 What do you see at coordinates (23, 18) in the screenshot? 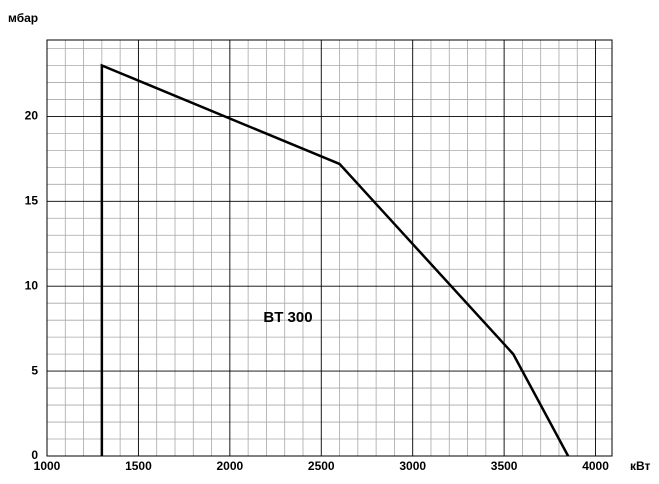
I see `y-axis-label: мбар` at bounding box center [23, 18].